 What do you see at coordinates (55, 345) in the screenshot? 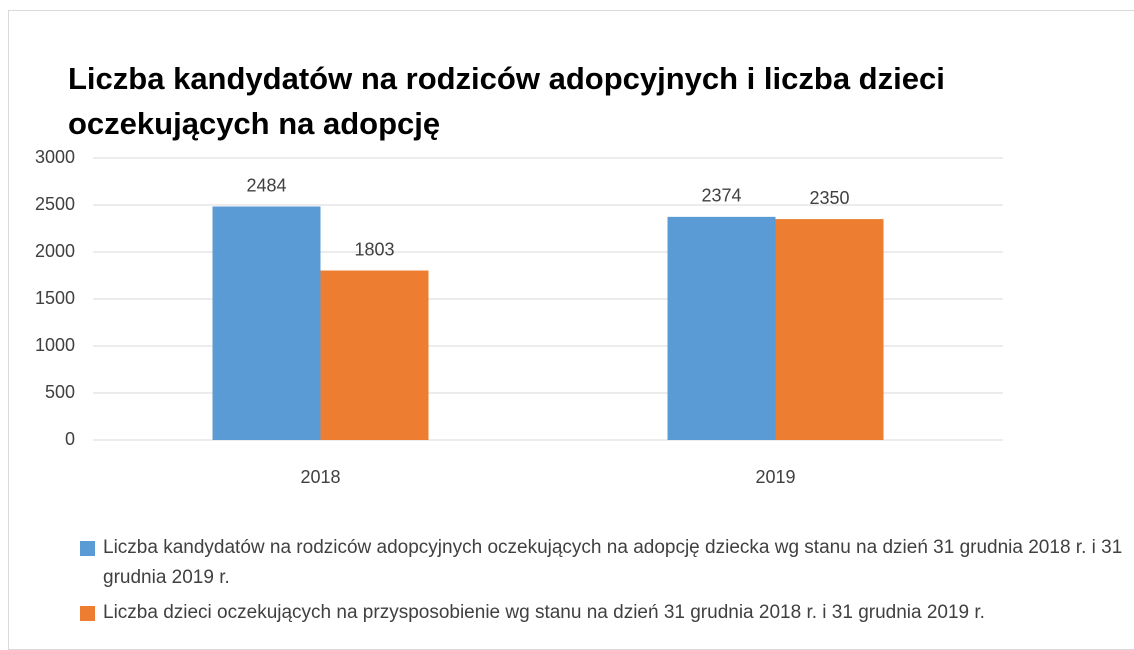
I see `y-tick-label: 1000` at bounding box center [55, 345].